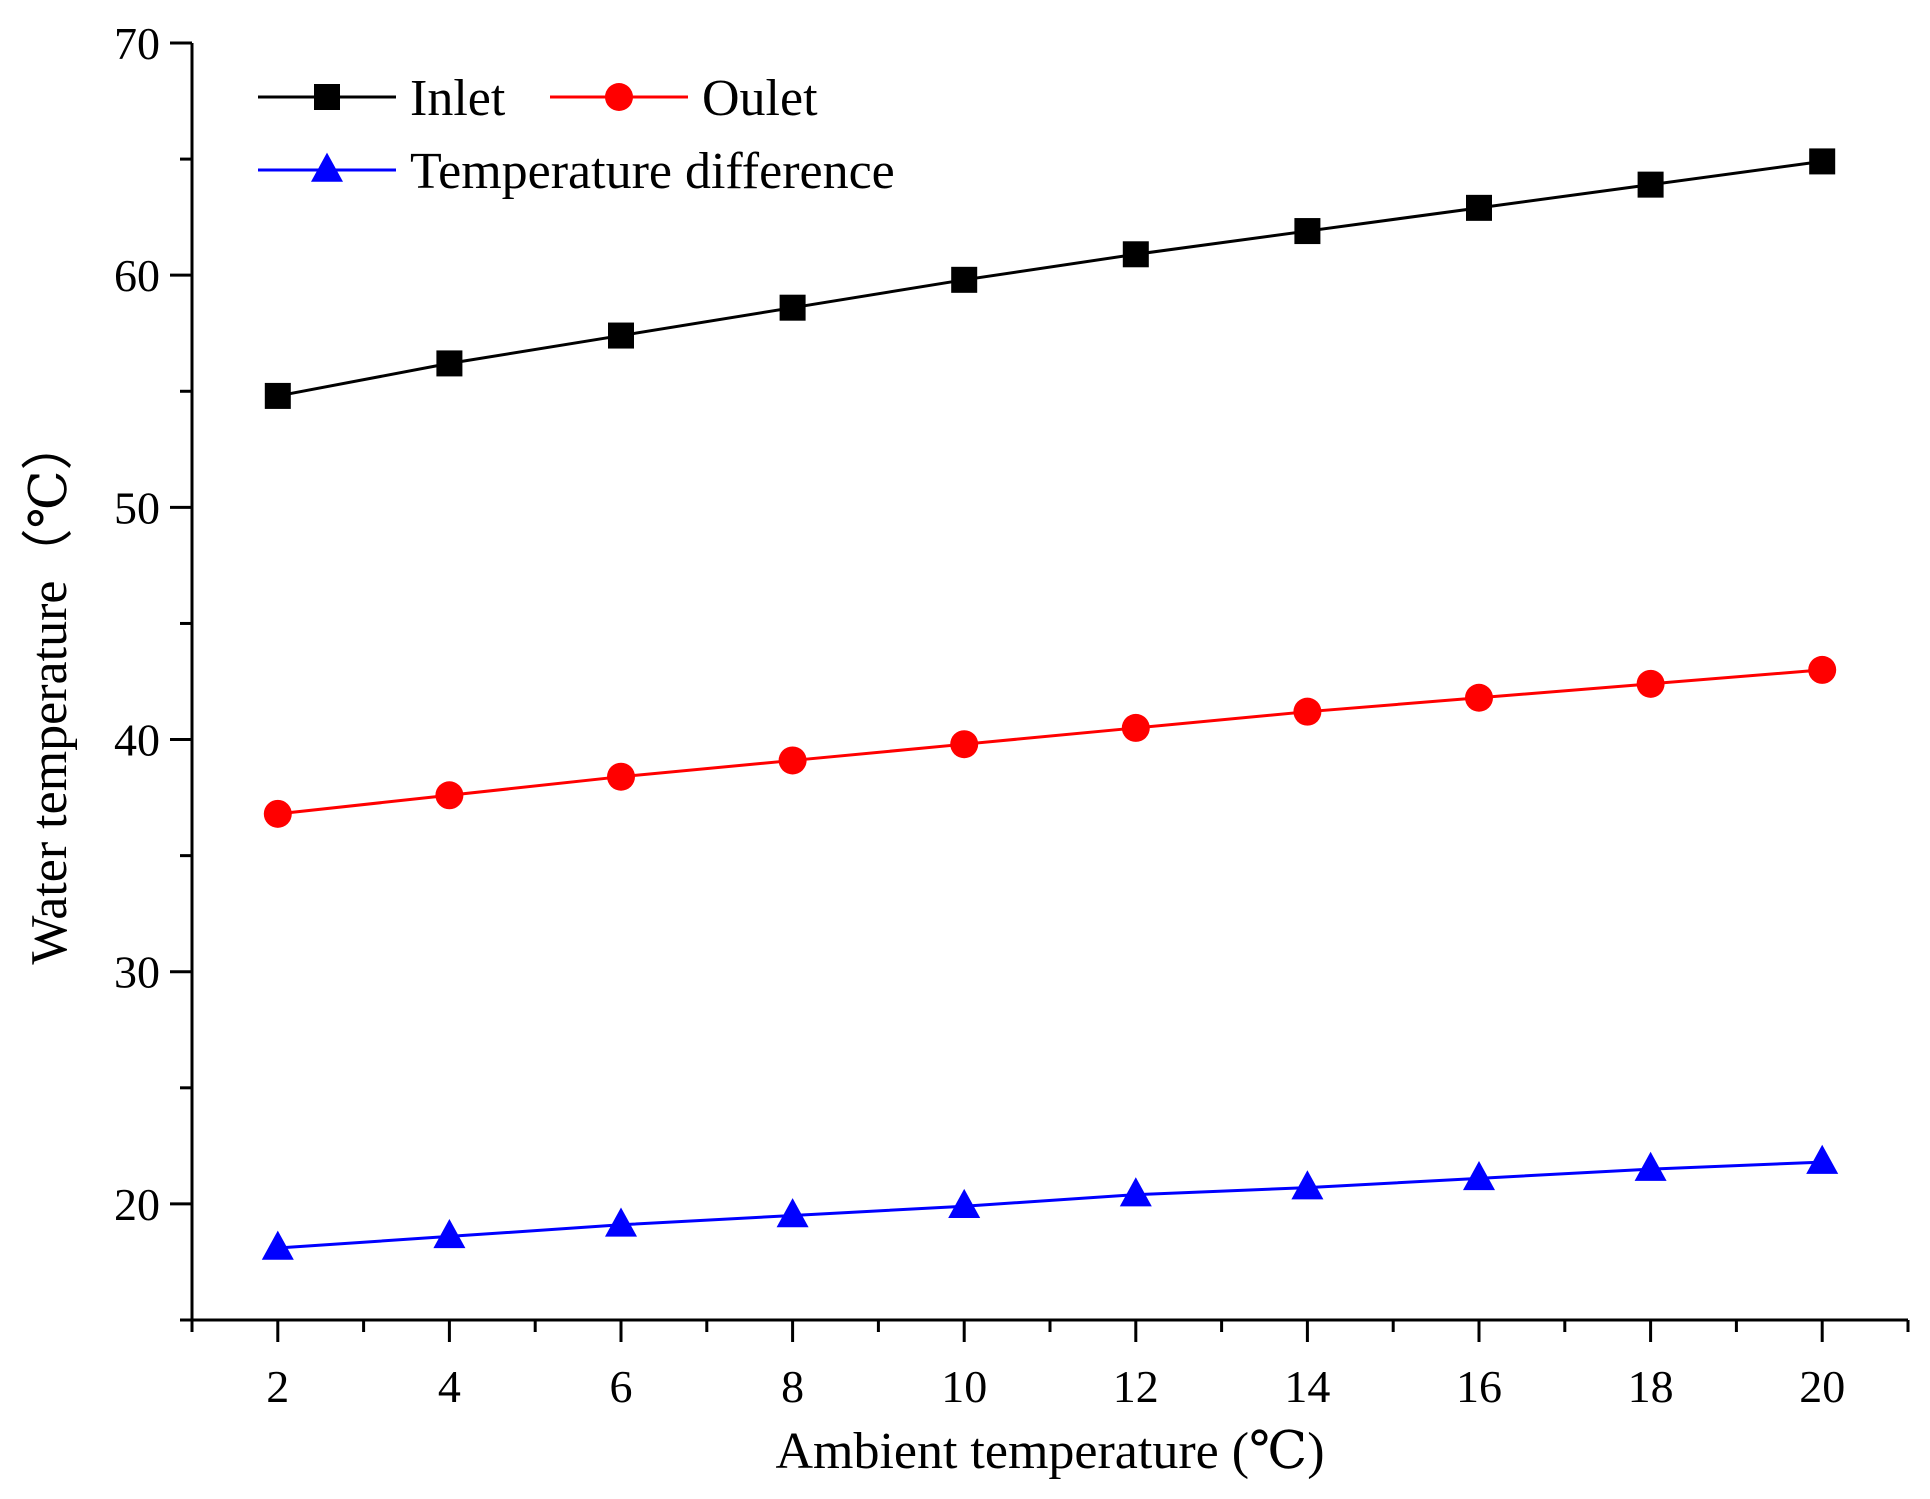 The image size is (1930, 1499). Describe the element at coordinates (137, 740) in the screenshot. I see `y-tick-label: 40` at that location.